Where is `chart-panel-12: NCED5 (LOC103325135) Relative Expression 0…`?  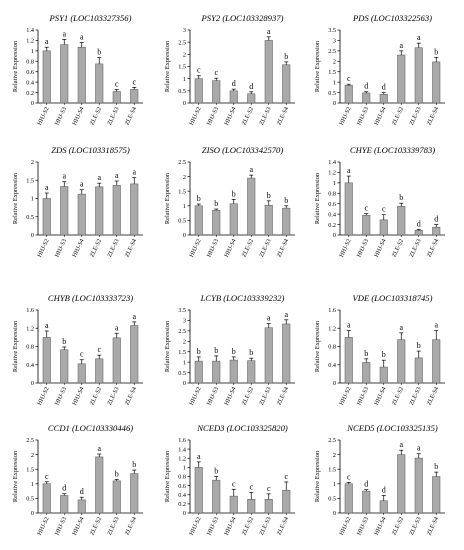
chart-panel-12: NCED5 (LOC103325135) Relative Expression 0… is located at coordinates (379, 479).